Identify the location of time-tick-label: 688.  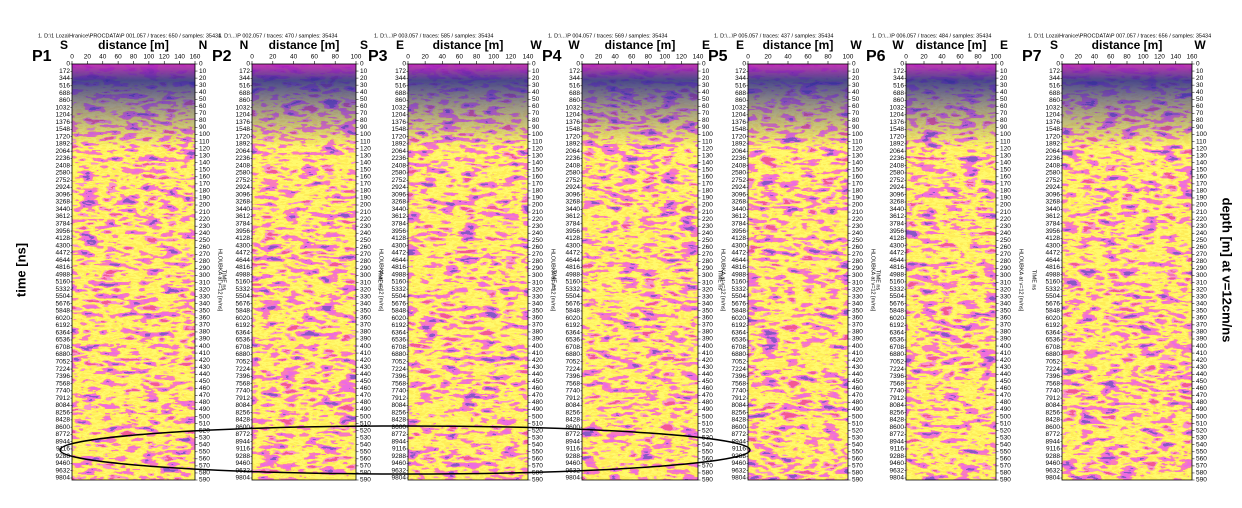
(64, 93).